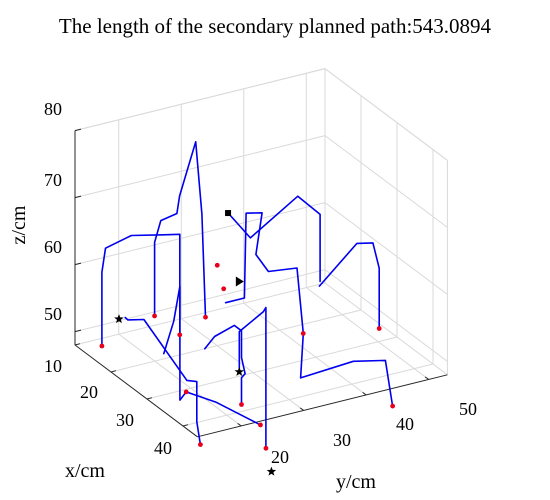  Describe the element at coordinates (356, 482) in the screenshot. I see `y-axis-label: y/cm` at that location.